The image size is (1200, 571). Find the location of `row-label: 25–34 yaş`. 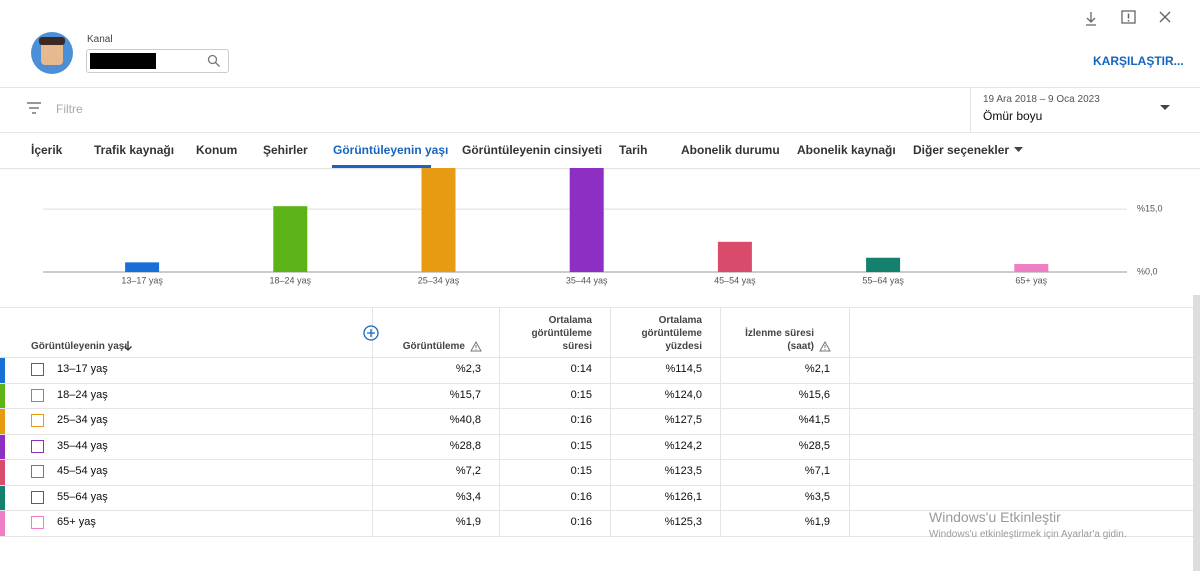

row-label: 25–34 yaş is located at coordinates (82, 420).